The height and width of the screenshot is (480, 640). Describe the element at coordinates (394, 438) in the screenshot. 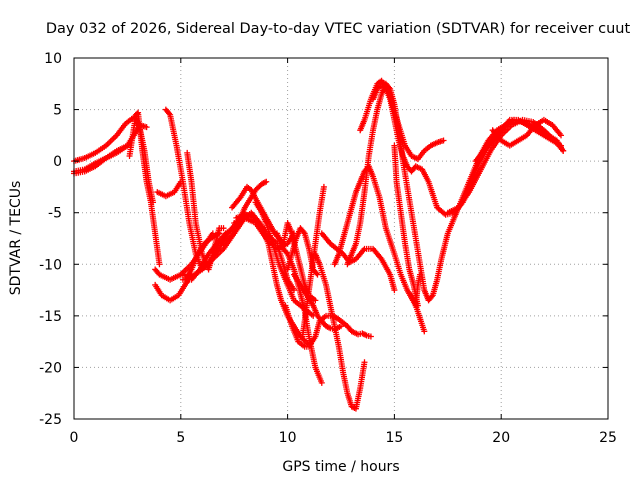

I see `x-tick-label: 15` at that location.